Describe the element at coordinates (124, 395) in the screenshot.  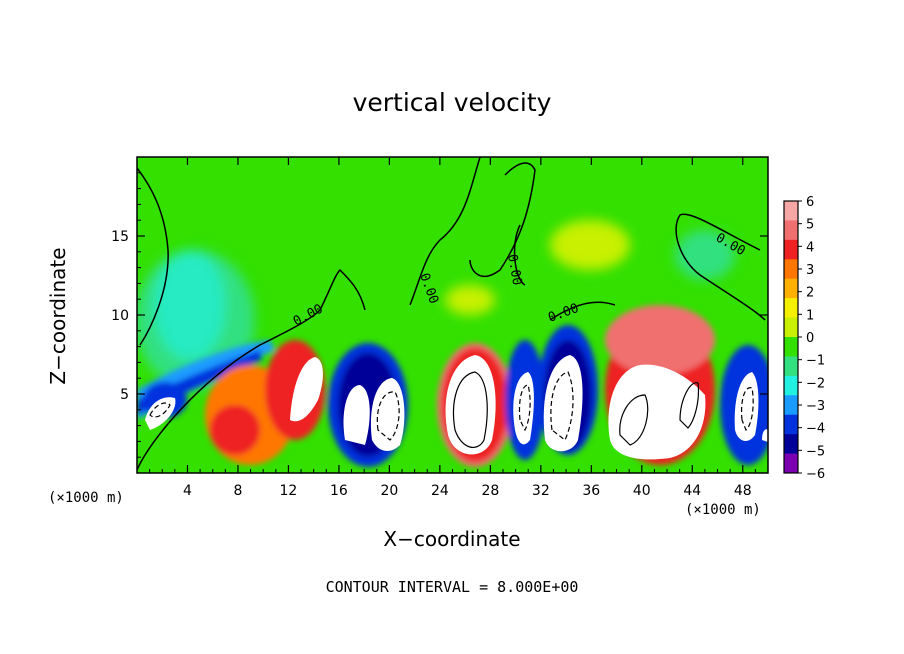
I see `y-tick-label: 5` at that location.